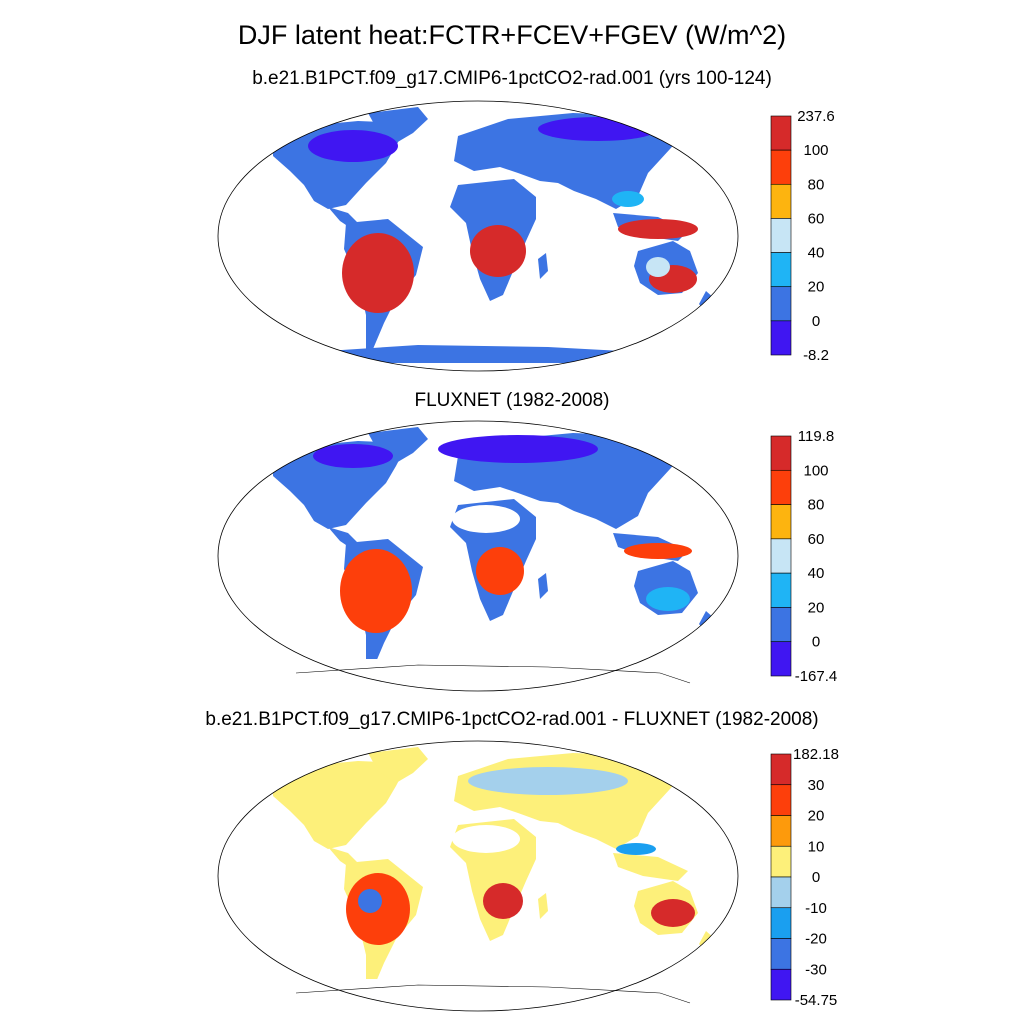 The width and height of the screenshot is (1024, 1024). What do you see at coordinates (816, 908) in the screenshot?
I see `colorbar-label: -10` at bounding box center [816, 908].